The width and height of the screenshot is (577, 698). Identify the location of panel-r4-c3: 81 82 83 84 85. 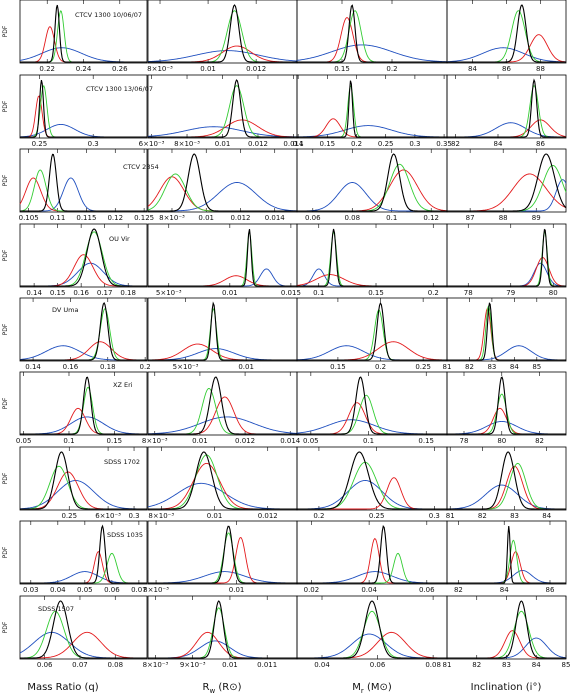
(505, 334).